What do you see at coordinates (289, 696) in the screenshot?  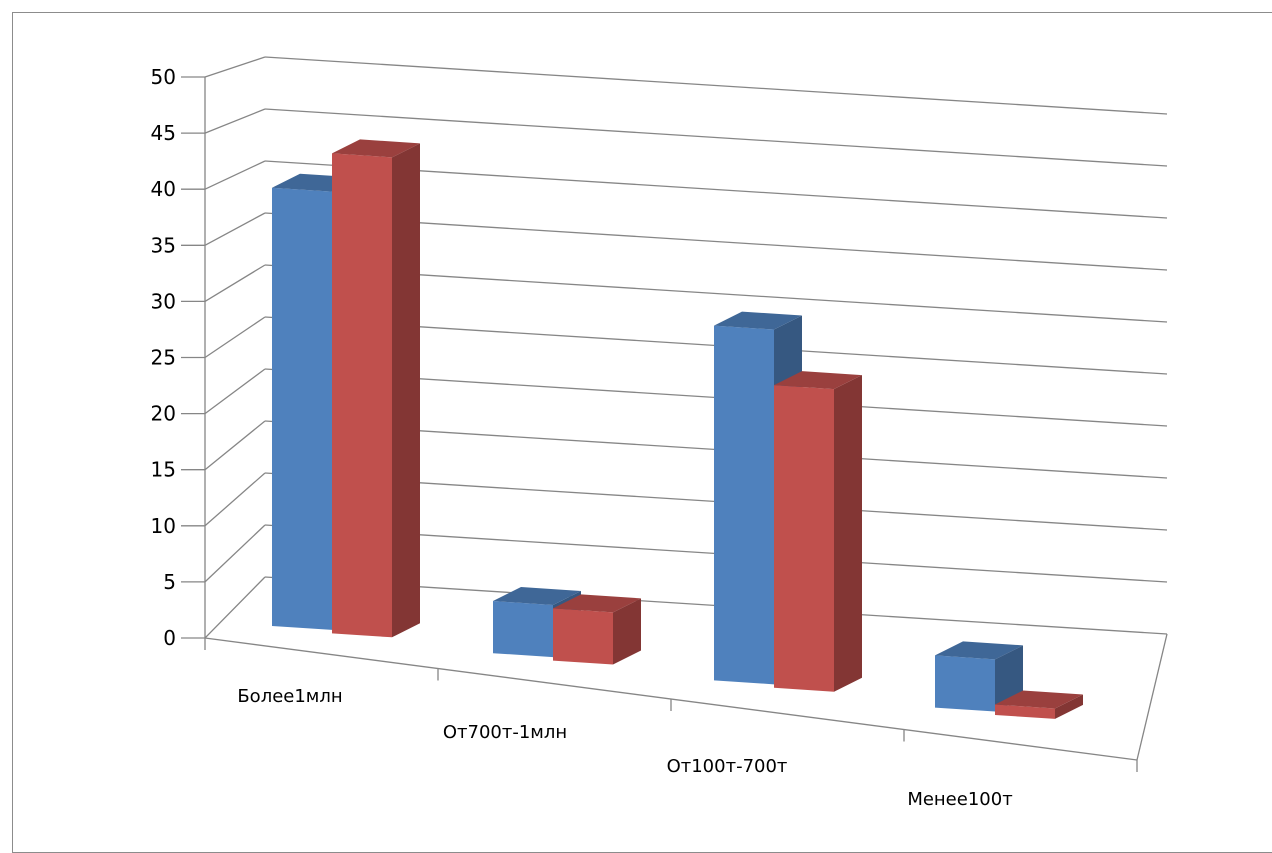 I see `x-tick-label: Более1млн` at bounding box center [289, 696].